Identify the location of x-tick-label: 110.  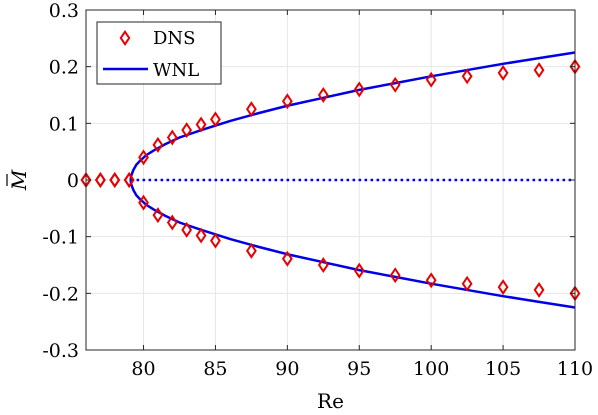
(575, 369).